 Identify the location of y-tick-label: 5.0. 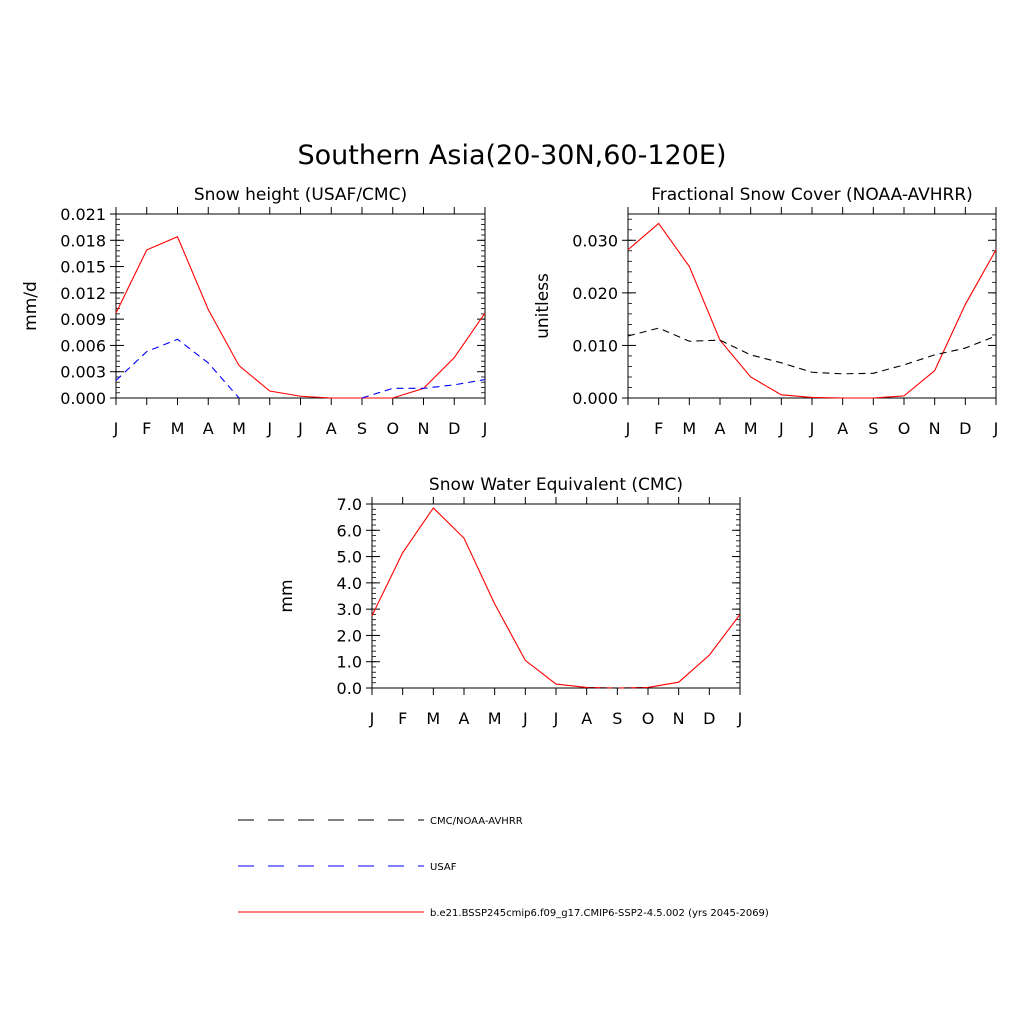
(349, 557).